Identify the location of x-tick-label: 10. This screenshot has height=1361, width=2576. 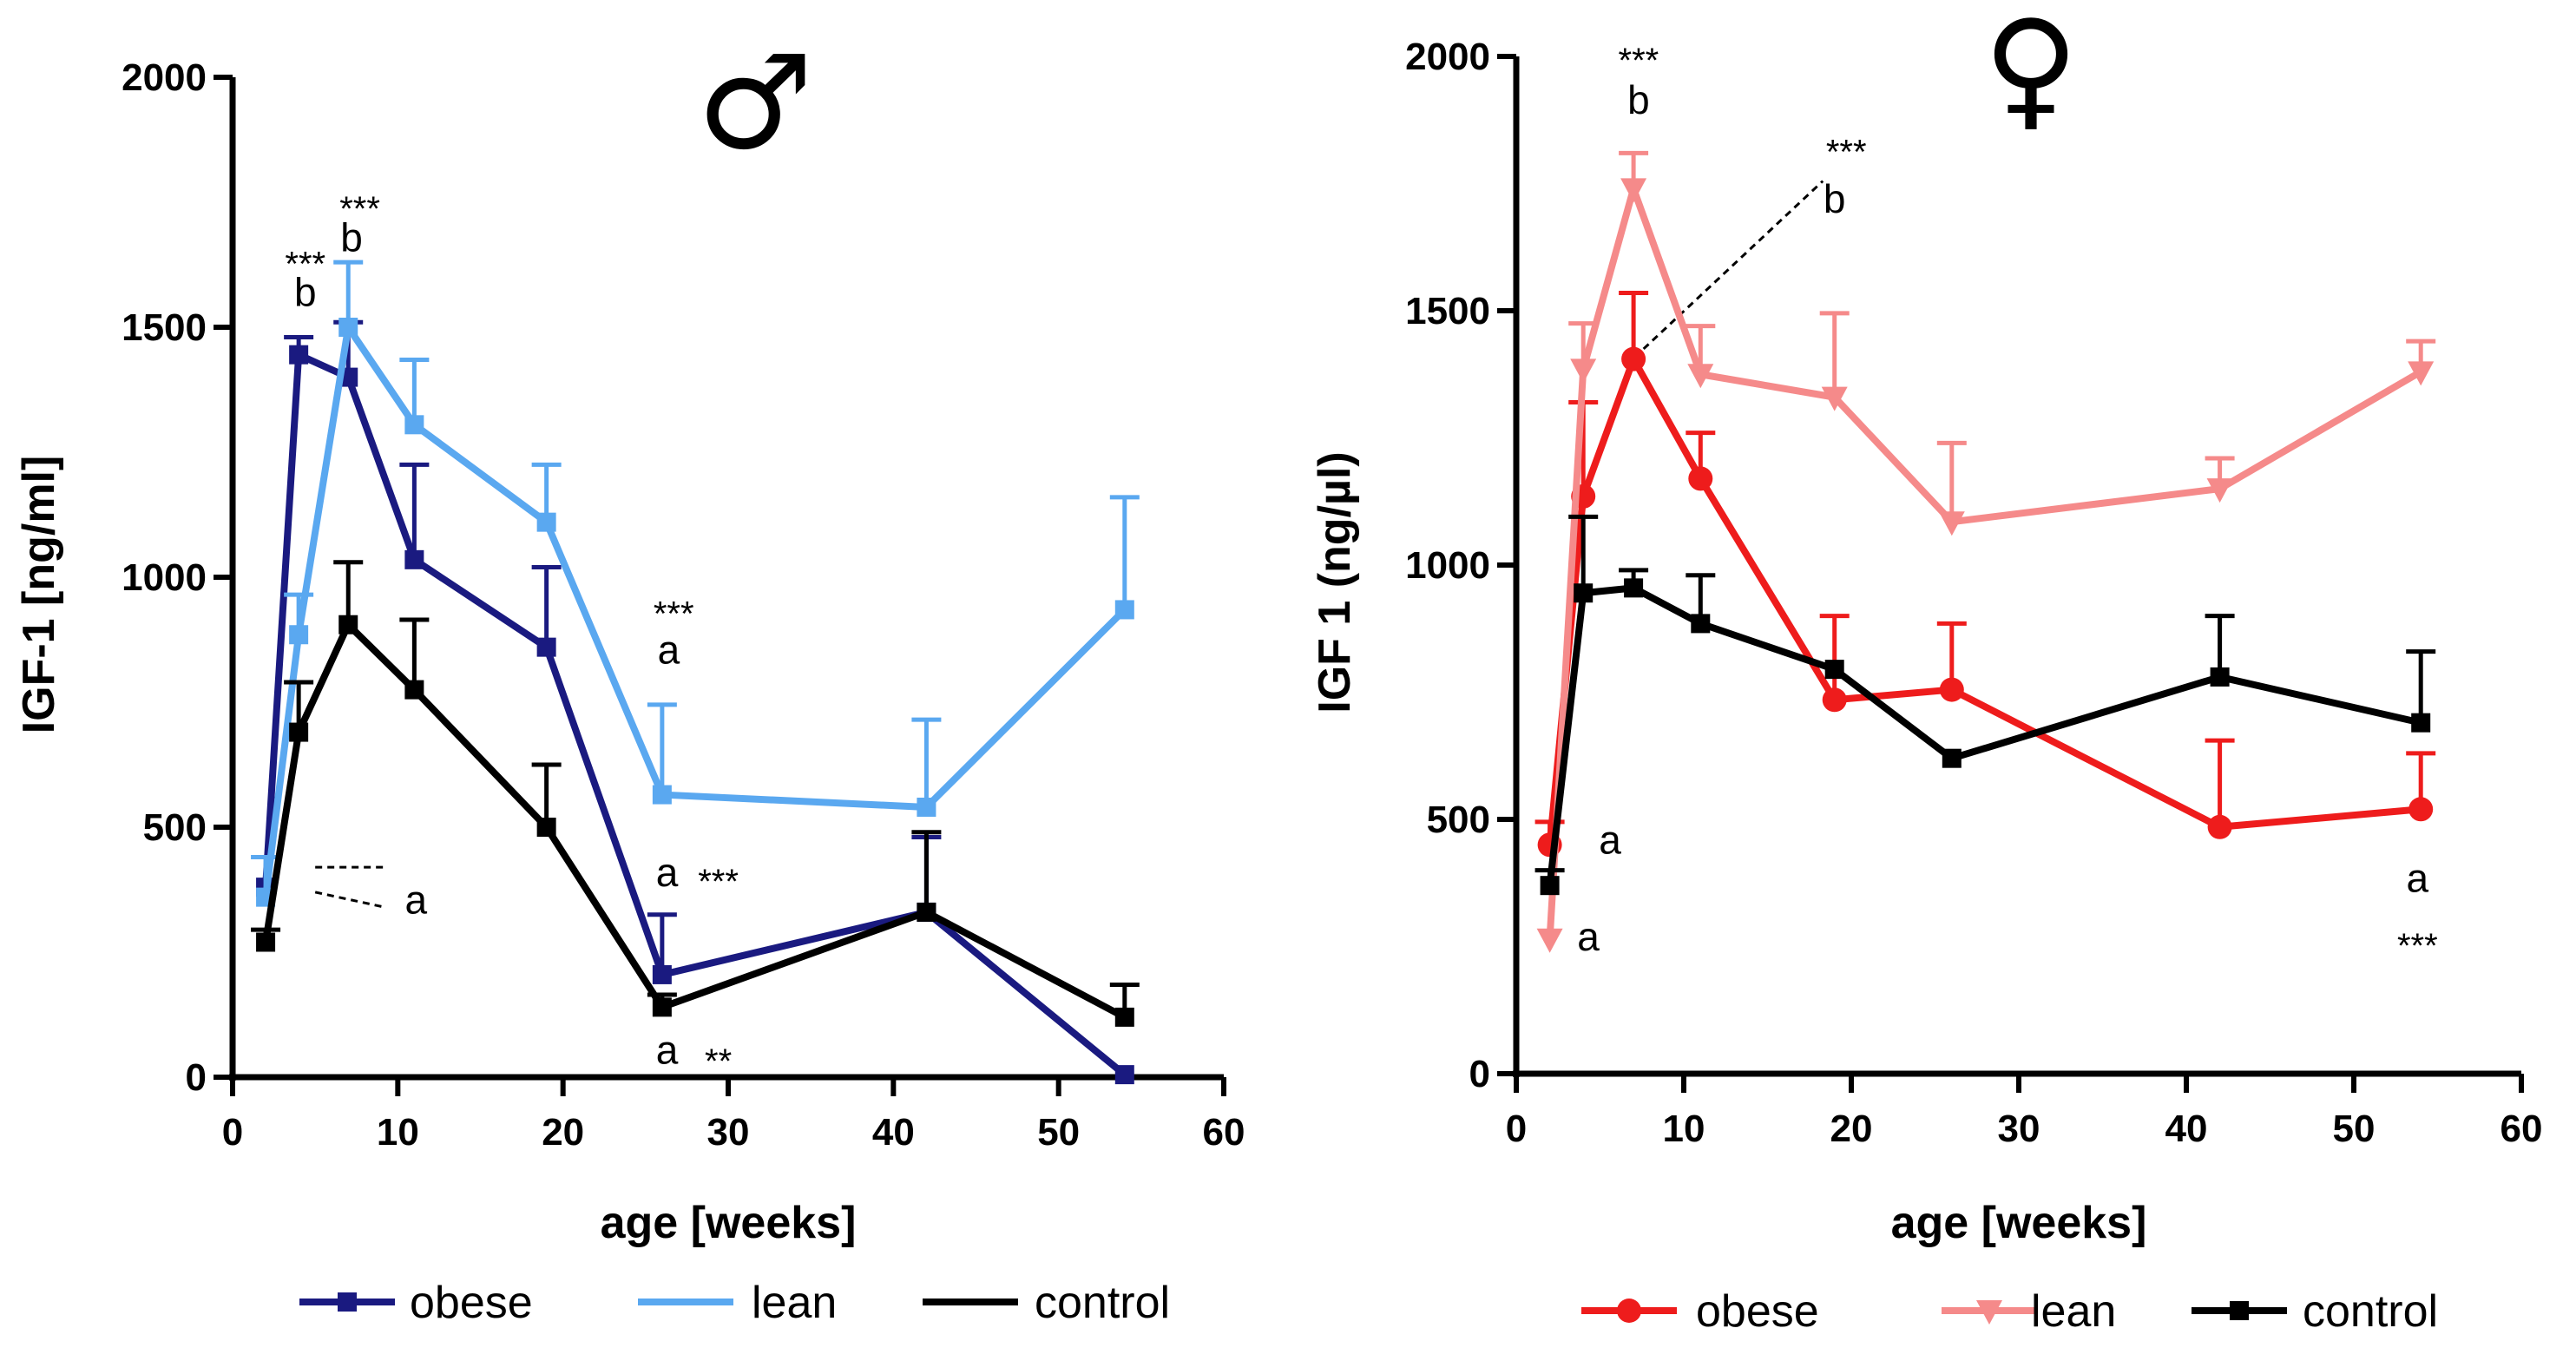
(398, 1132).